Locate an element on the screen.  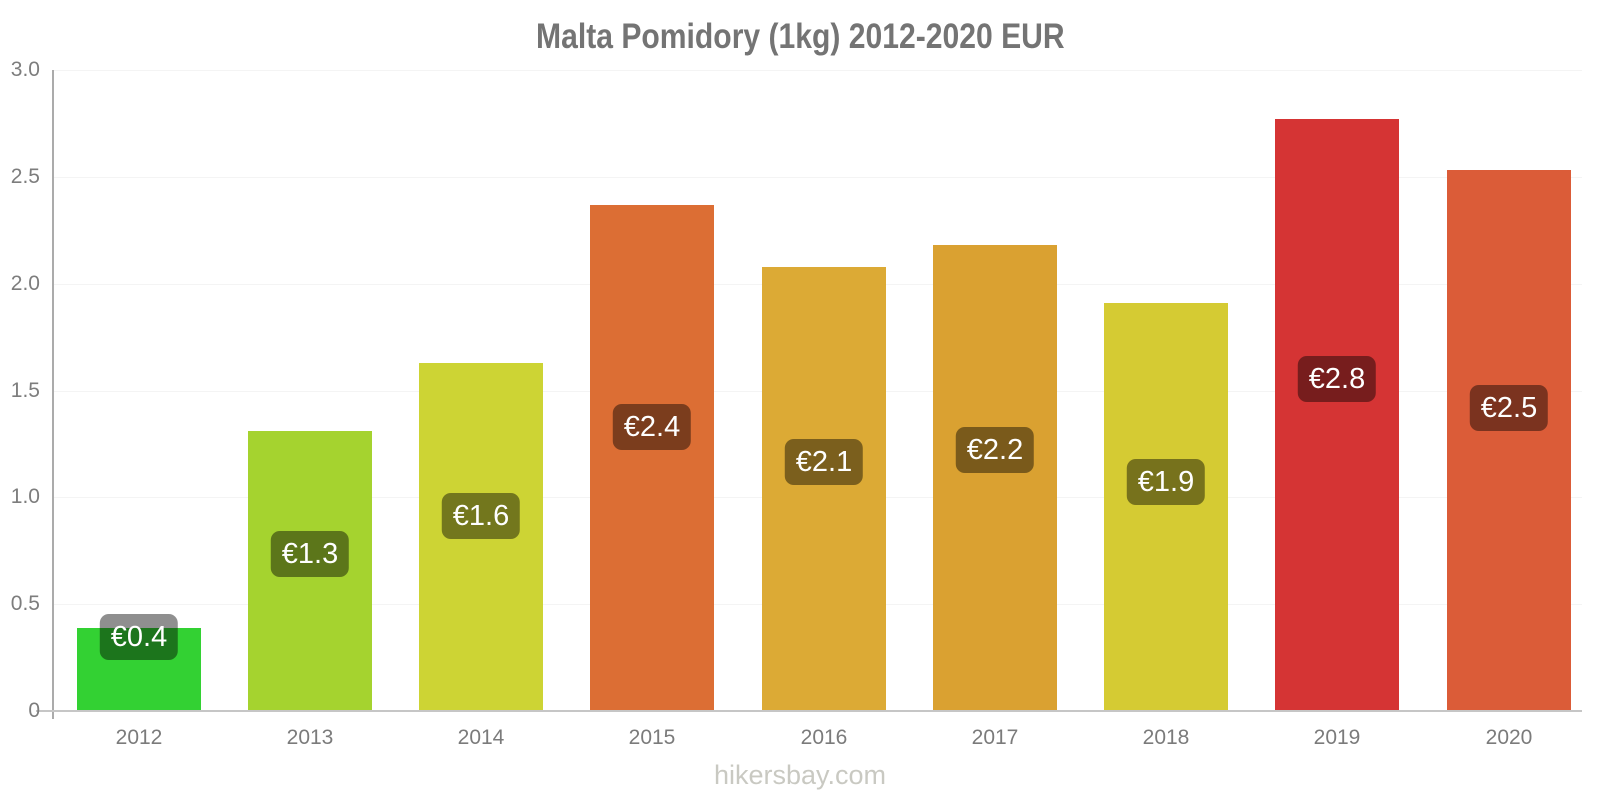
bar-value-badge-2020: €2.5 is located at coordinates (1509, 408).